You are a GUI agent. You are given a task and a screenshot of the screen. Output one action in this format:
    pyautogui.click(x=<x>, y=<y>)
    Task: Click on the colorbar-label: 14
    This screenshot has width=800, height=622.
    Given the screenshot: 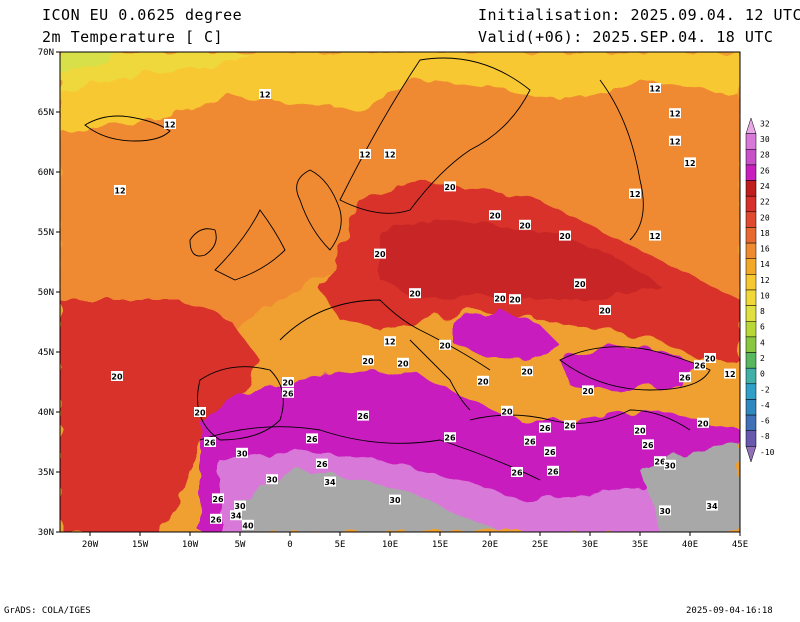 What is the action you would take?
    pyautogui.click(x=765, y=264)
    